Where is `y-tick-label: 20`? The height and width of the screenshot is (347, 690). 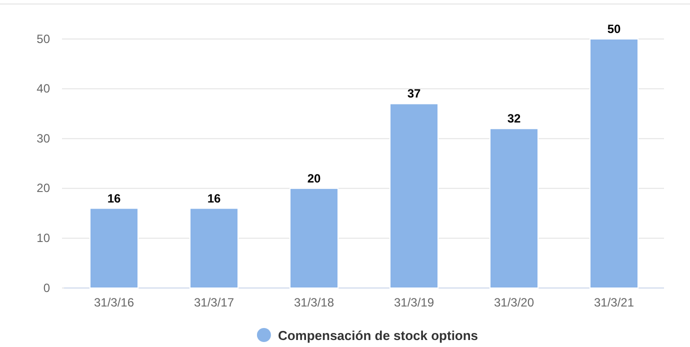
y-tick-label: 20 is located at coordinates (43, 188).